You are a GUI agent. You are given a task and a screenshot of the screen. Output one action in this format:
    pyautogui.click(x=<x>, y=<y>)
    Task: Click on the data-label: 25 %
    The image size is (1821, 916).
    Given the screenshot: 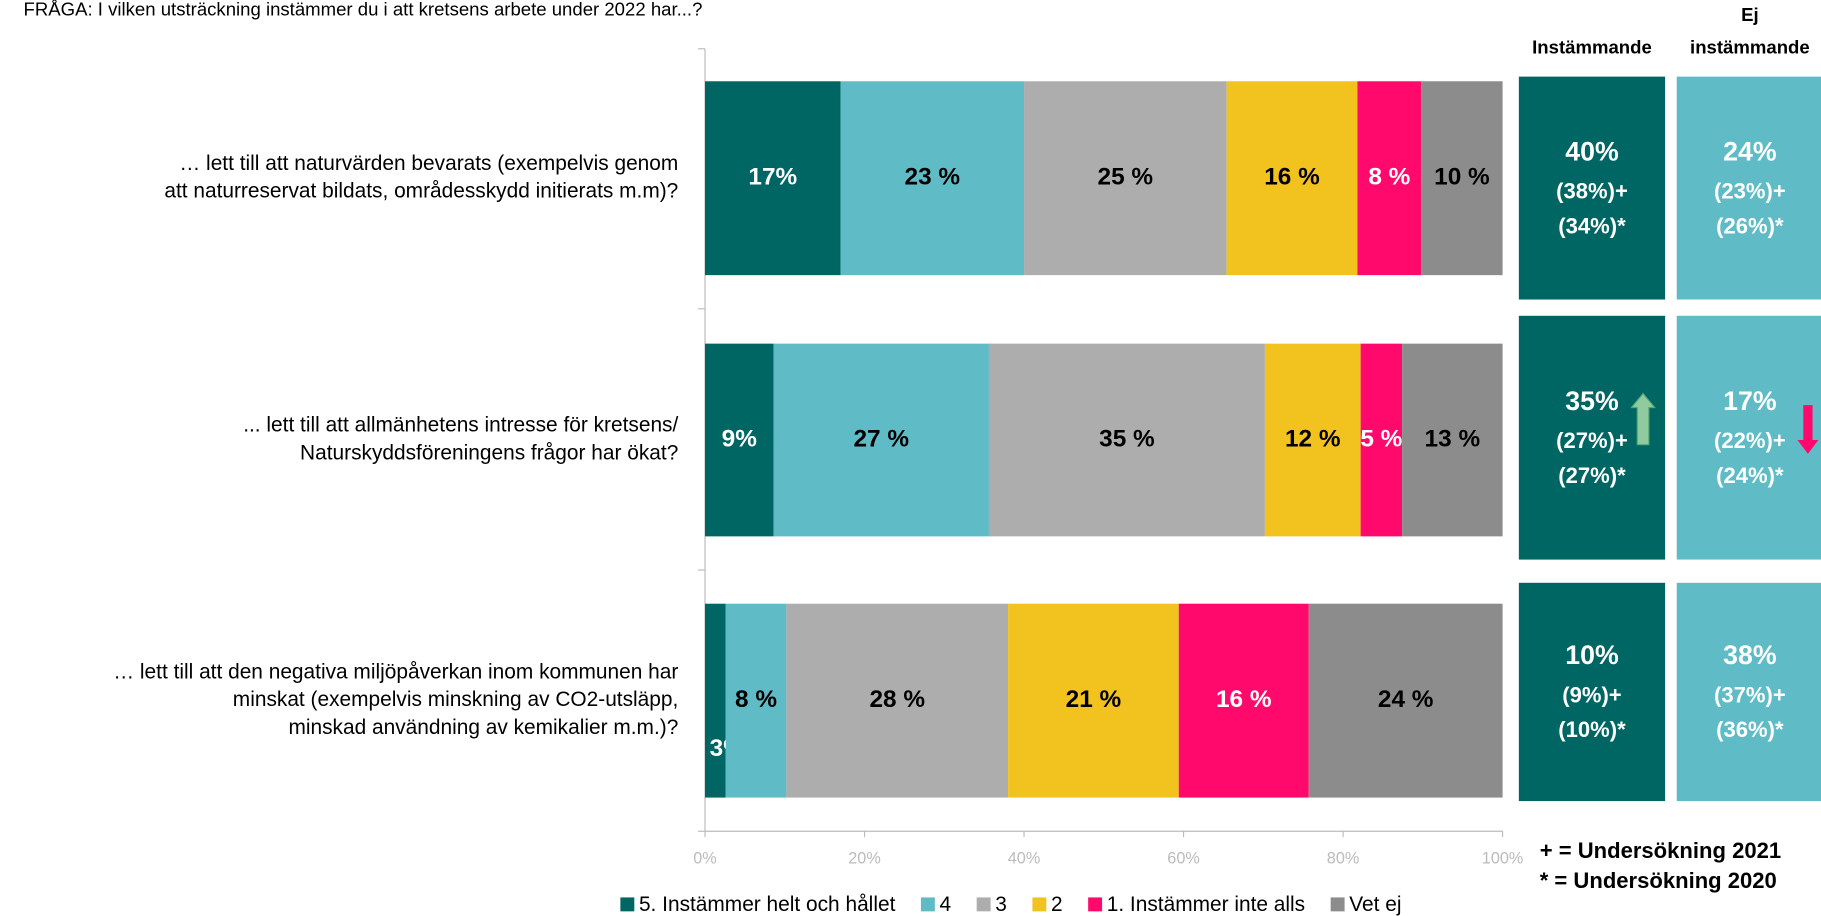 What is the action you would take?
    pyautogui.click(x=1126, y=177)
    